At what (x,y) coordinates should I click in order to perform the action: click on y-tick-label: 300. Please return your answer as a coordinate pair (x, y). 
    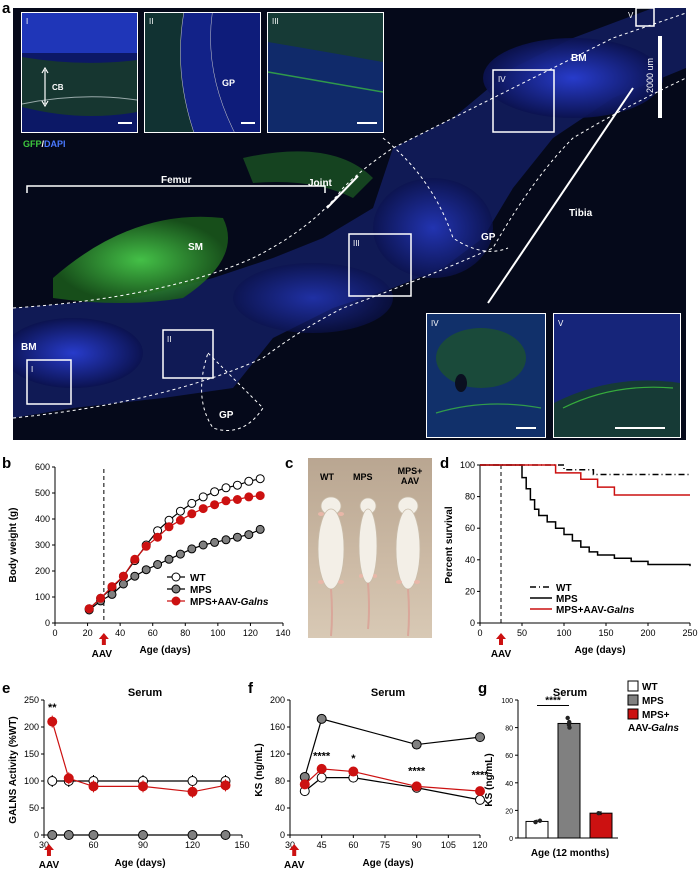
    Looking at the image, I should click on (42, 545).